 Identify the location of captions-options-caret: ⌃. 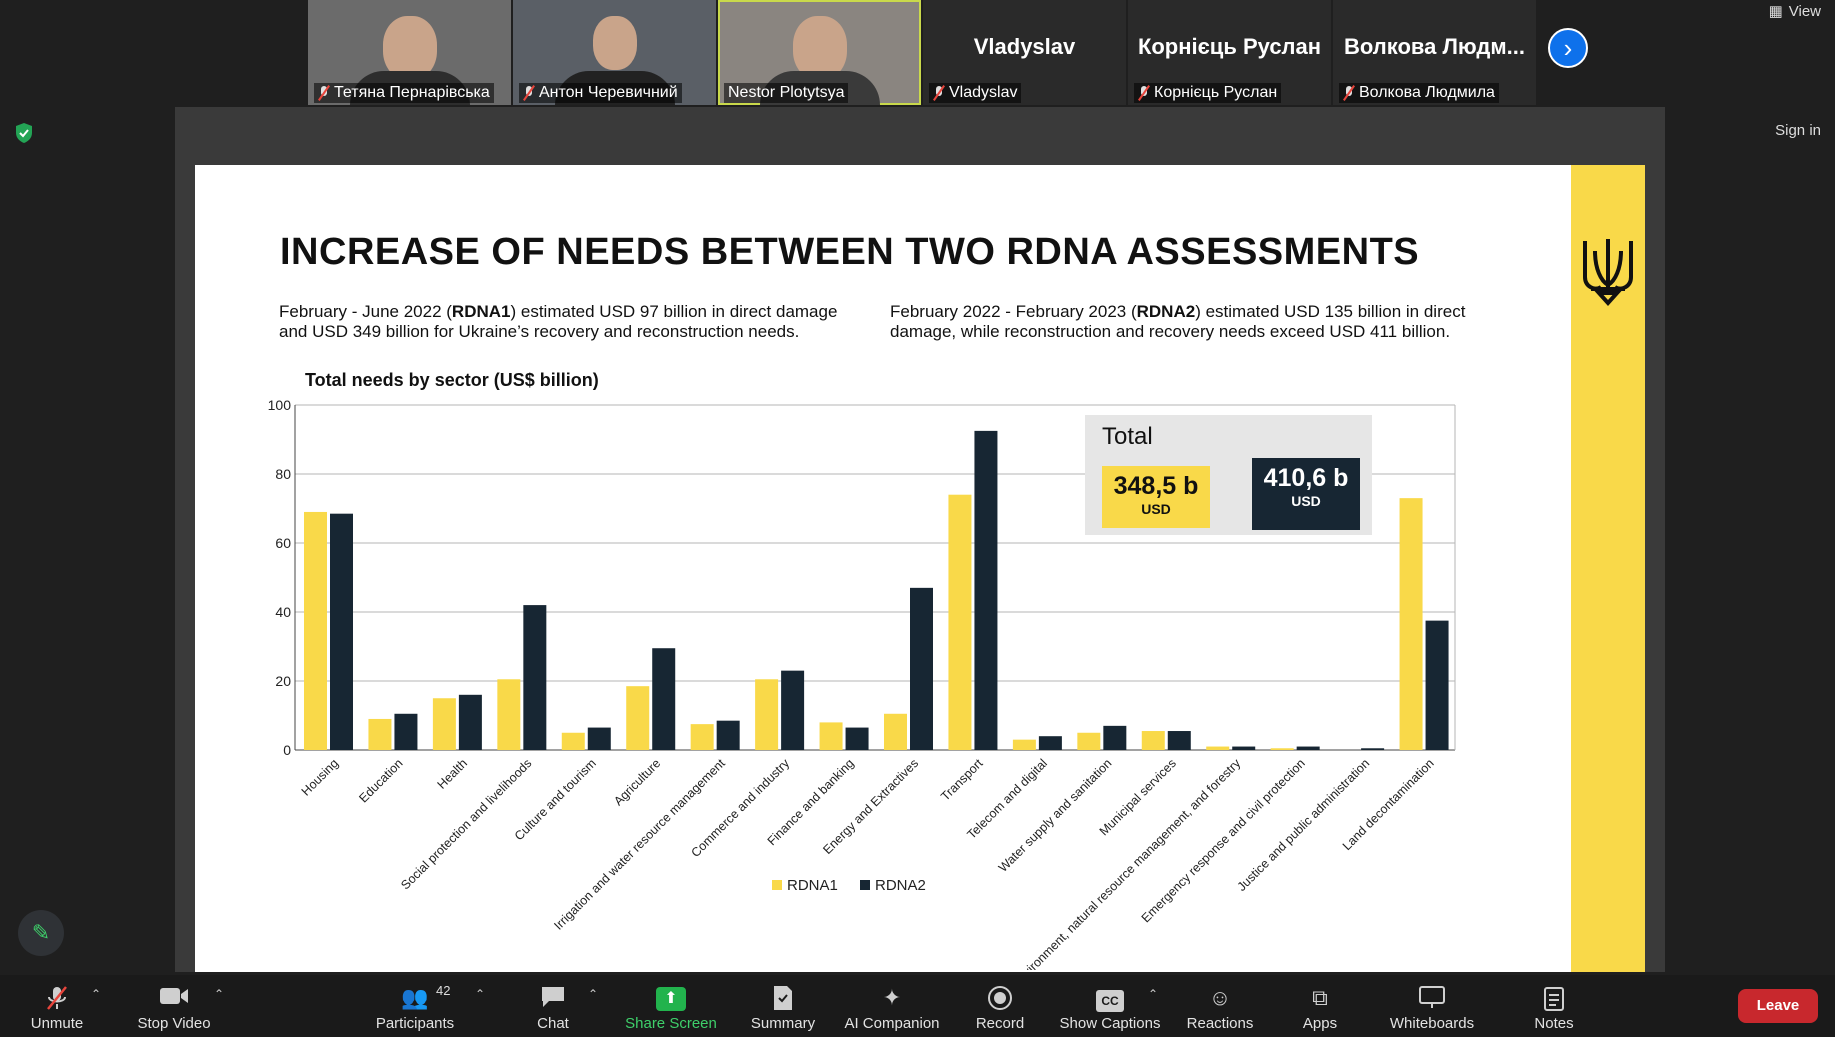
(1153, 994).